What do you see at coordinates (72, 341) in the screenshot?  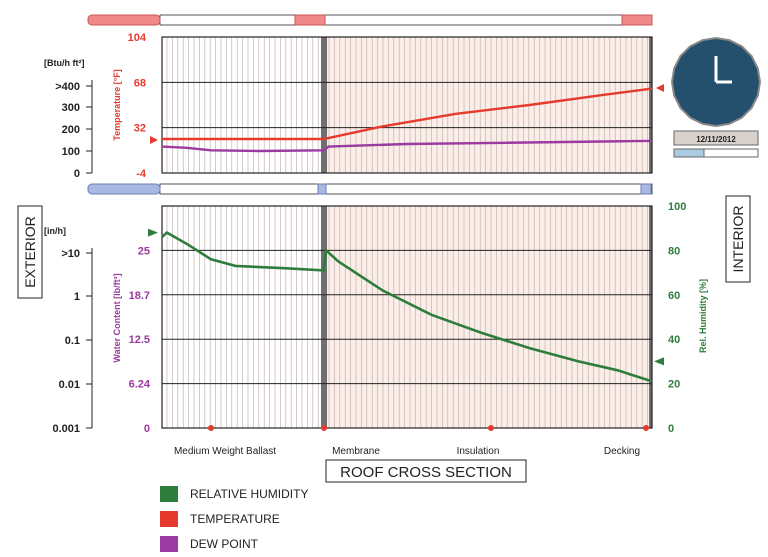 I see `inh-tick-label: 0.1` at bounding box center [72, 341].